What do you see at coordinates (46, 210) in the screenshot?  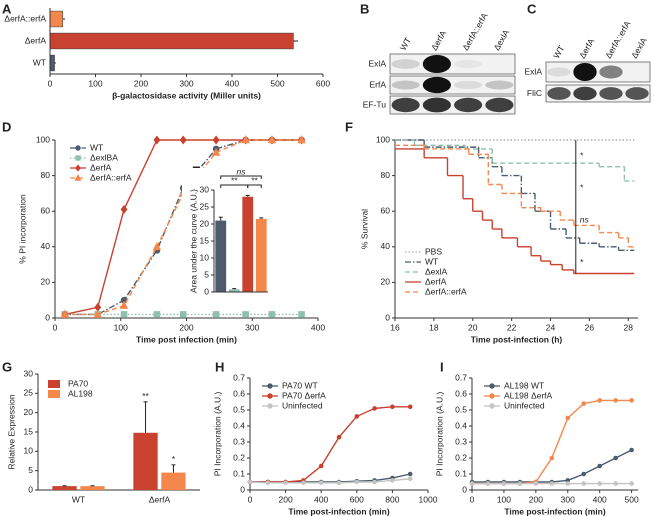 I see `y-tick-label: 60` at bounding box center [46, 210].